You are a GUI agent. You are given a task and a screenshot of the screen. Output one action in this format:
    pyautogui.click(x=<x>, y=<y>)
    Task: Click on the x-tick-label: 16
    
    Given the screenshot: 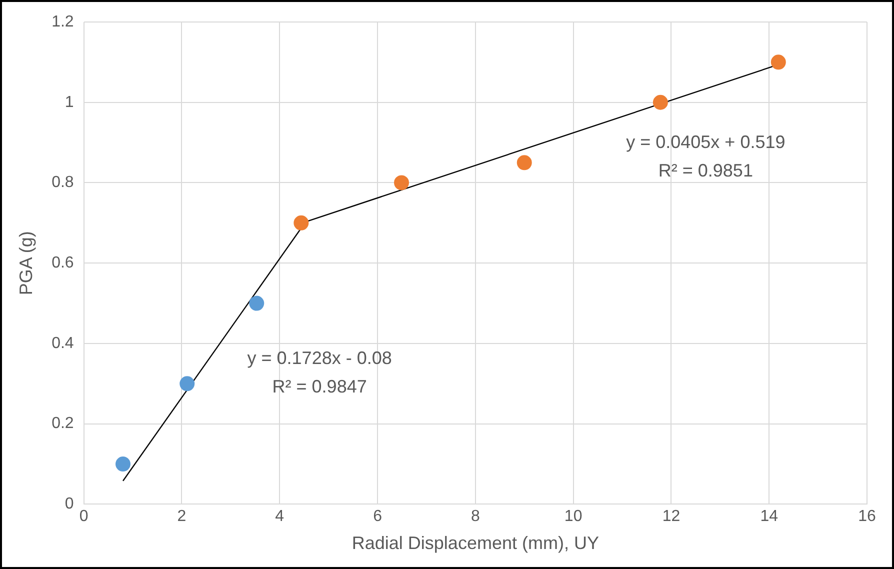 What is the action you would take?
    pyautogui.click(x=867, y=517)
    